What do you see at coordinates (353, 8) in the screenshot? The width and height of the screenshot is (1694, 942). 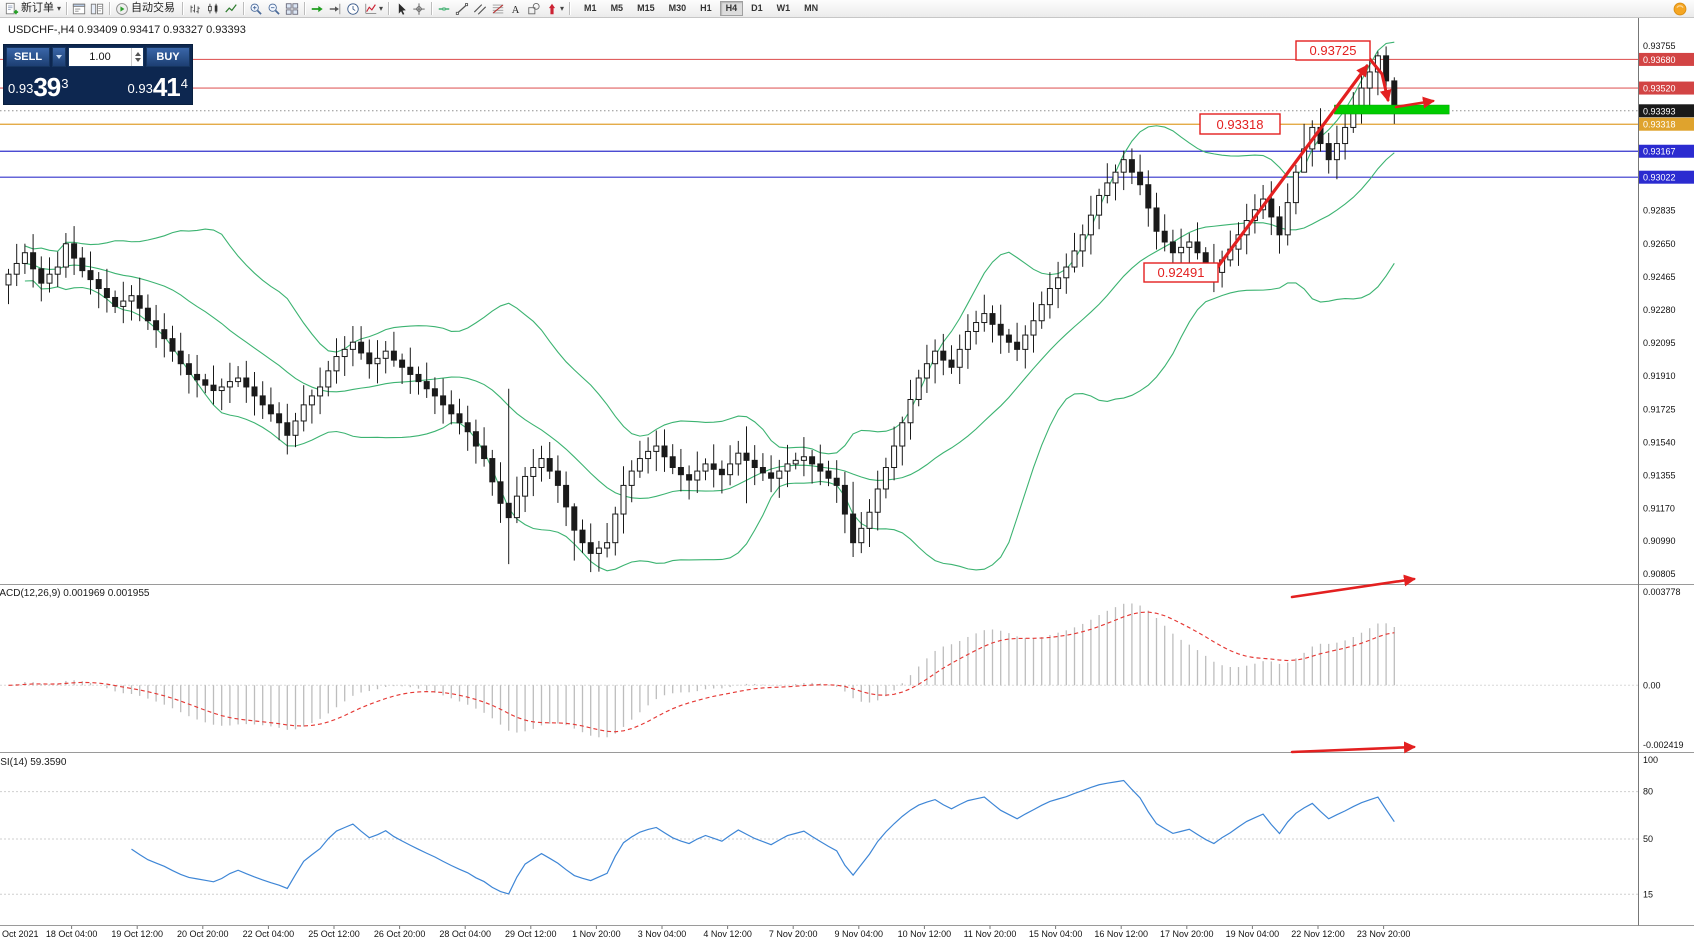 I see `period-clock-button` at bounding box center [353, 8].